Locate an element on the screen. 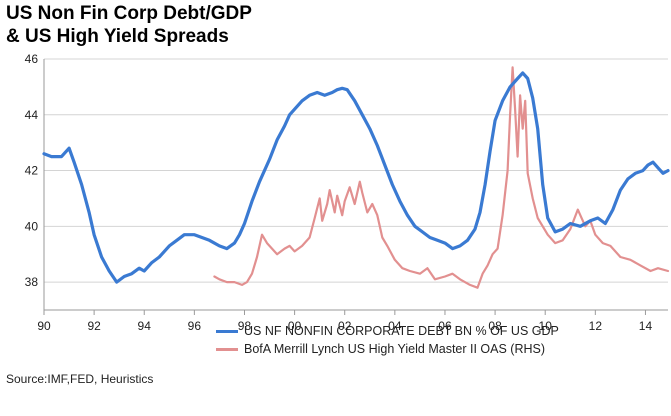 This screenshot has width=671, height=416. x-tick-label: 00 is located at coordinates (295, 326).